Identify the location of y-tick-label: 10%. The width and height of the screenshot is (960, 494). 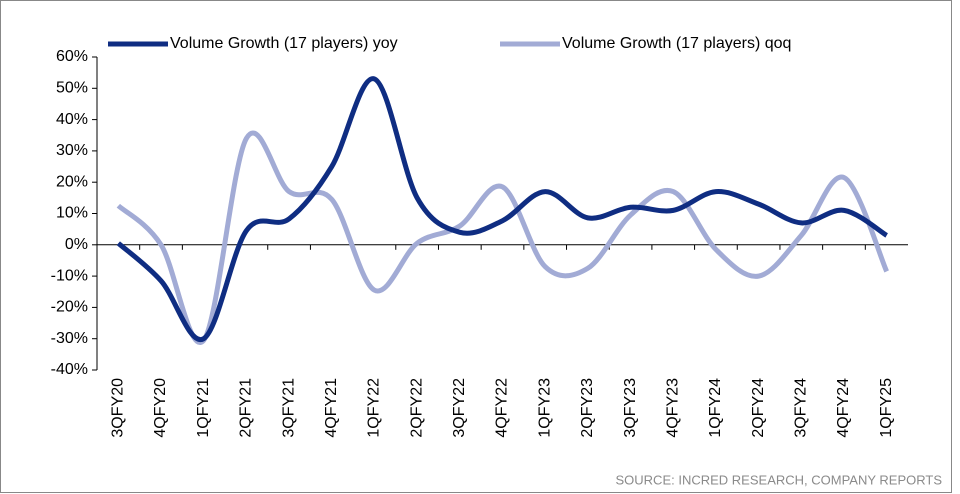
(72, 213).